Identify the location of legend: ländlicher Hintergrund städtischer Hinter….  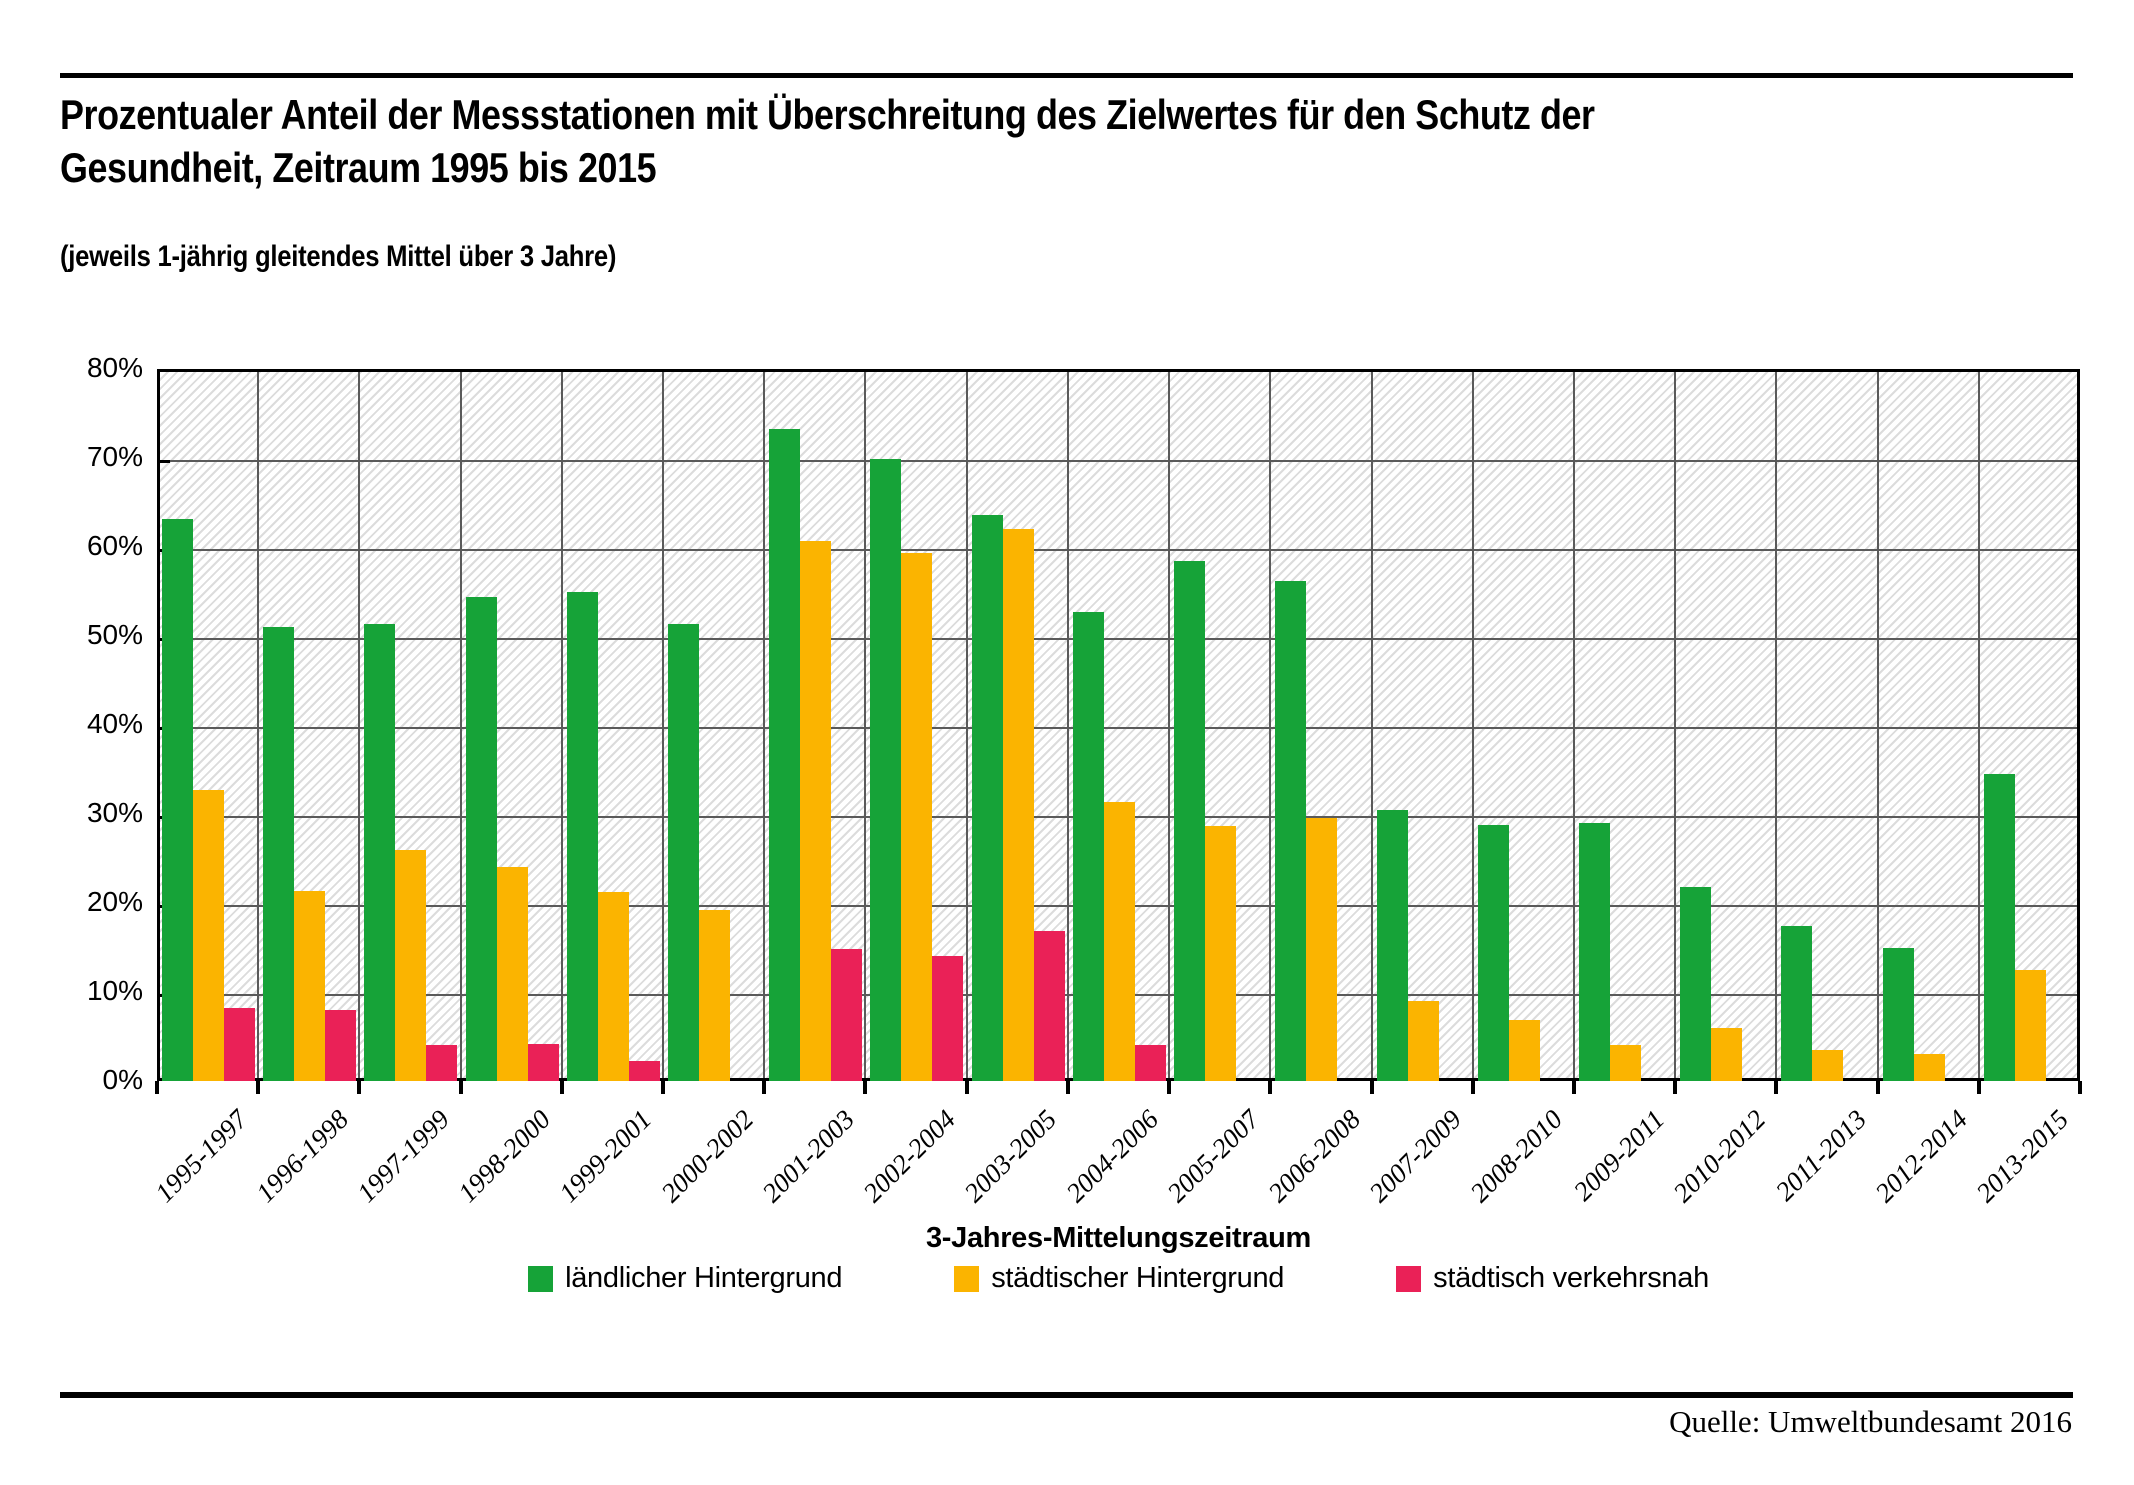
(1118, 1278).